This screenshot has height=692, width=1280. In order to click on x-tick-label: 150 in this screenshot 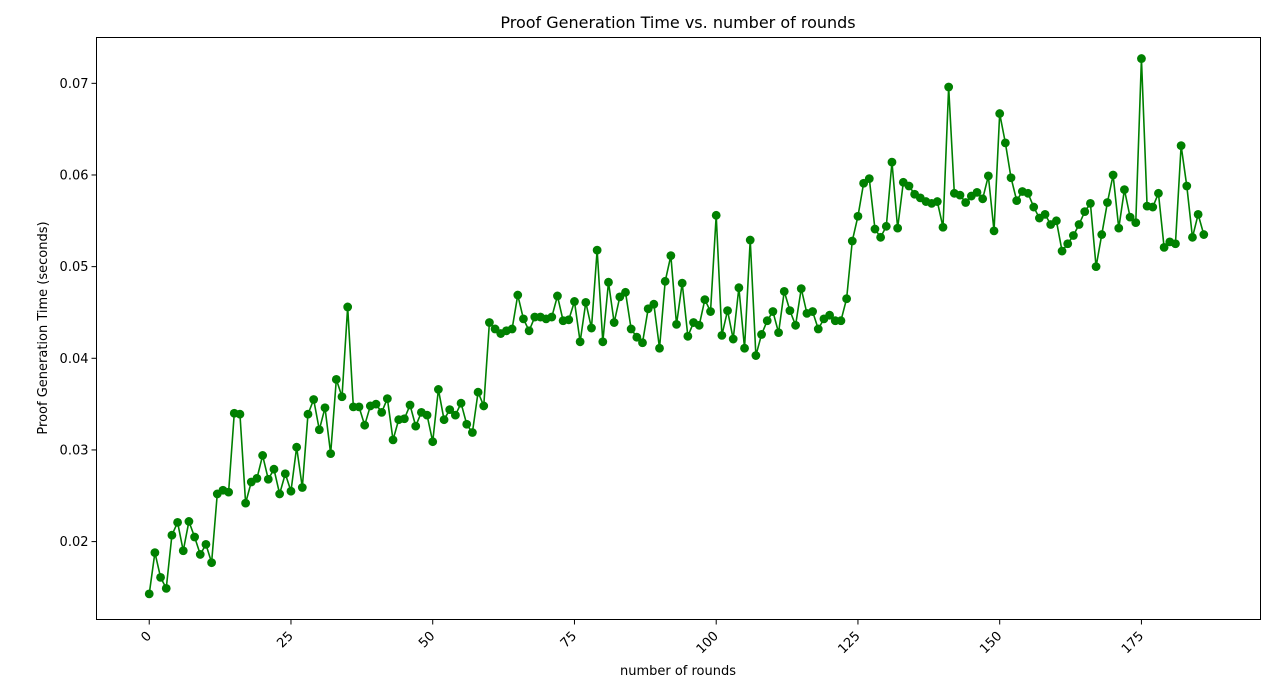, I will do `click(991, 643)`.